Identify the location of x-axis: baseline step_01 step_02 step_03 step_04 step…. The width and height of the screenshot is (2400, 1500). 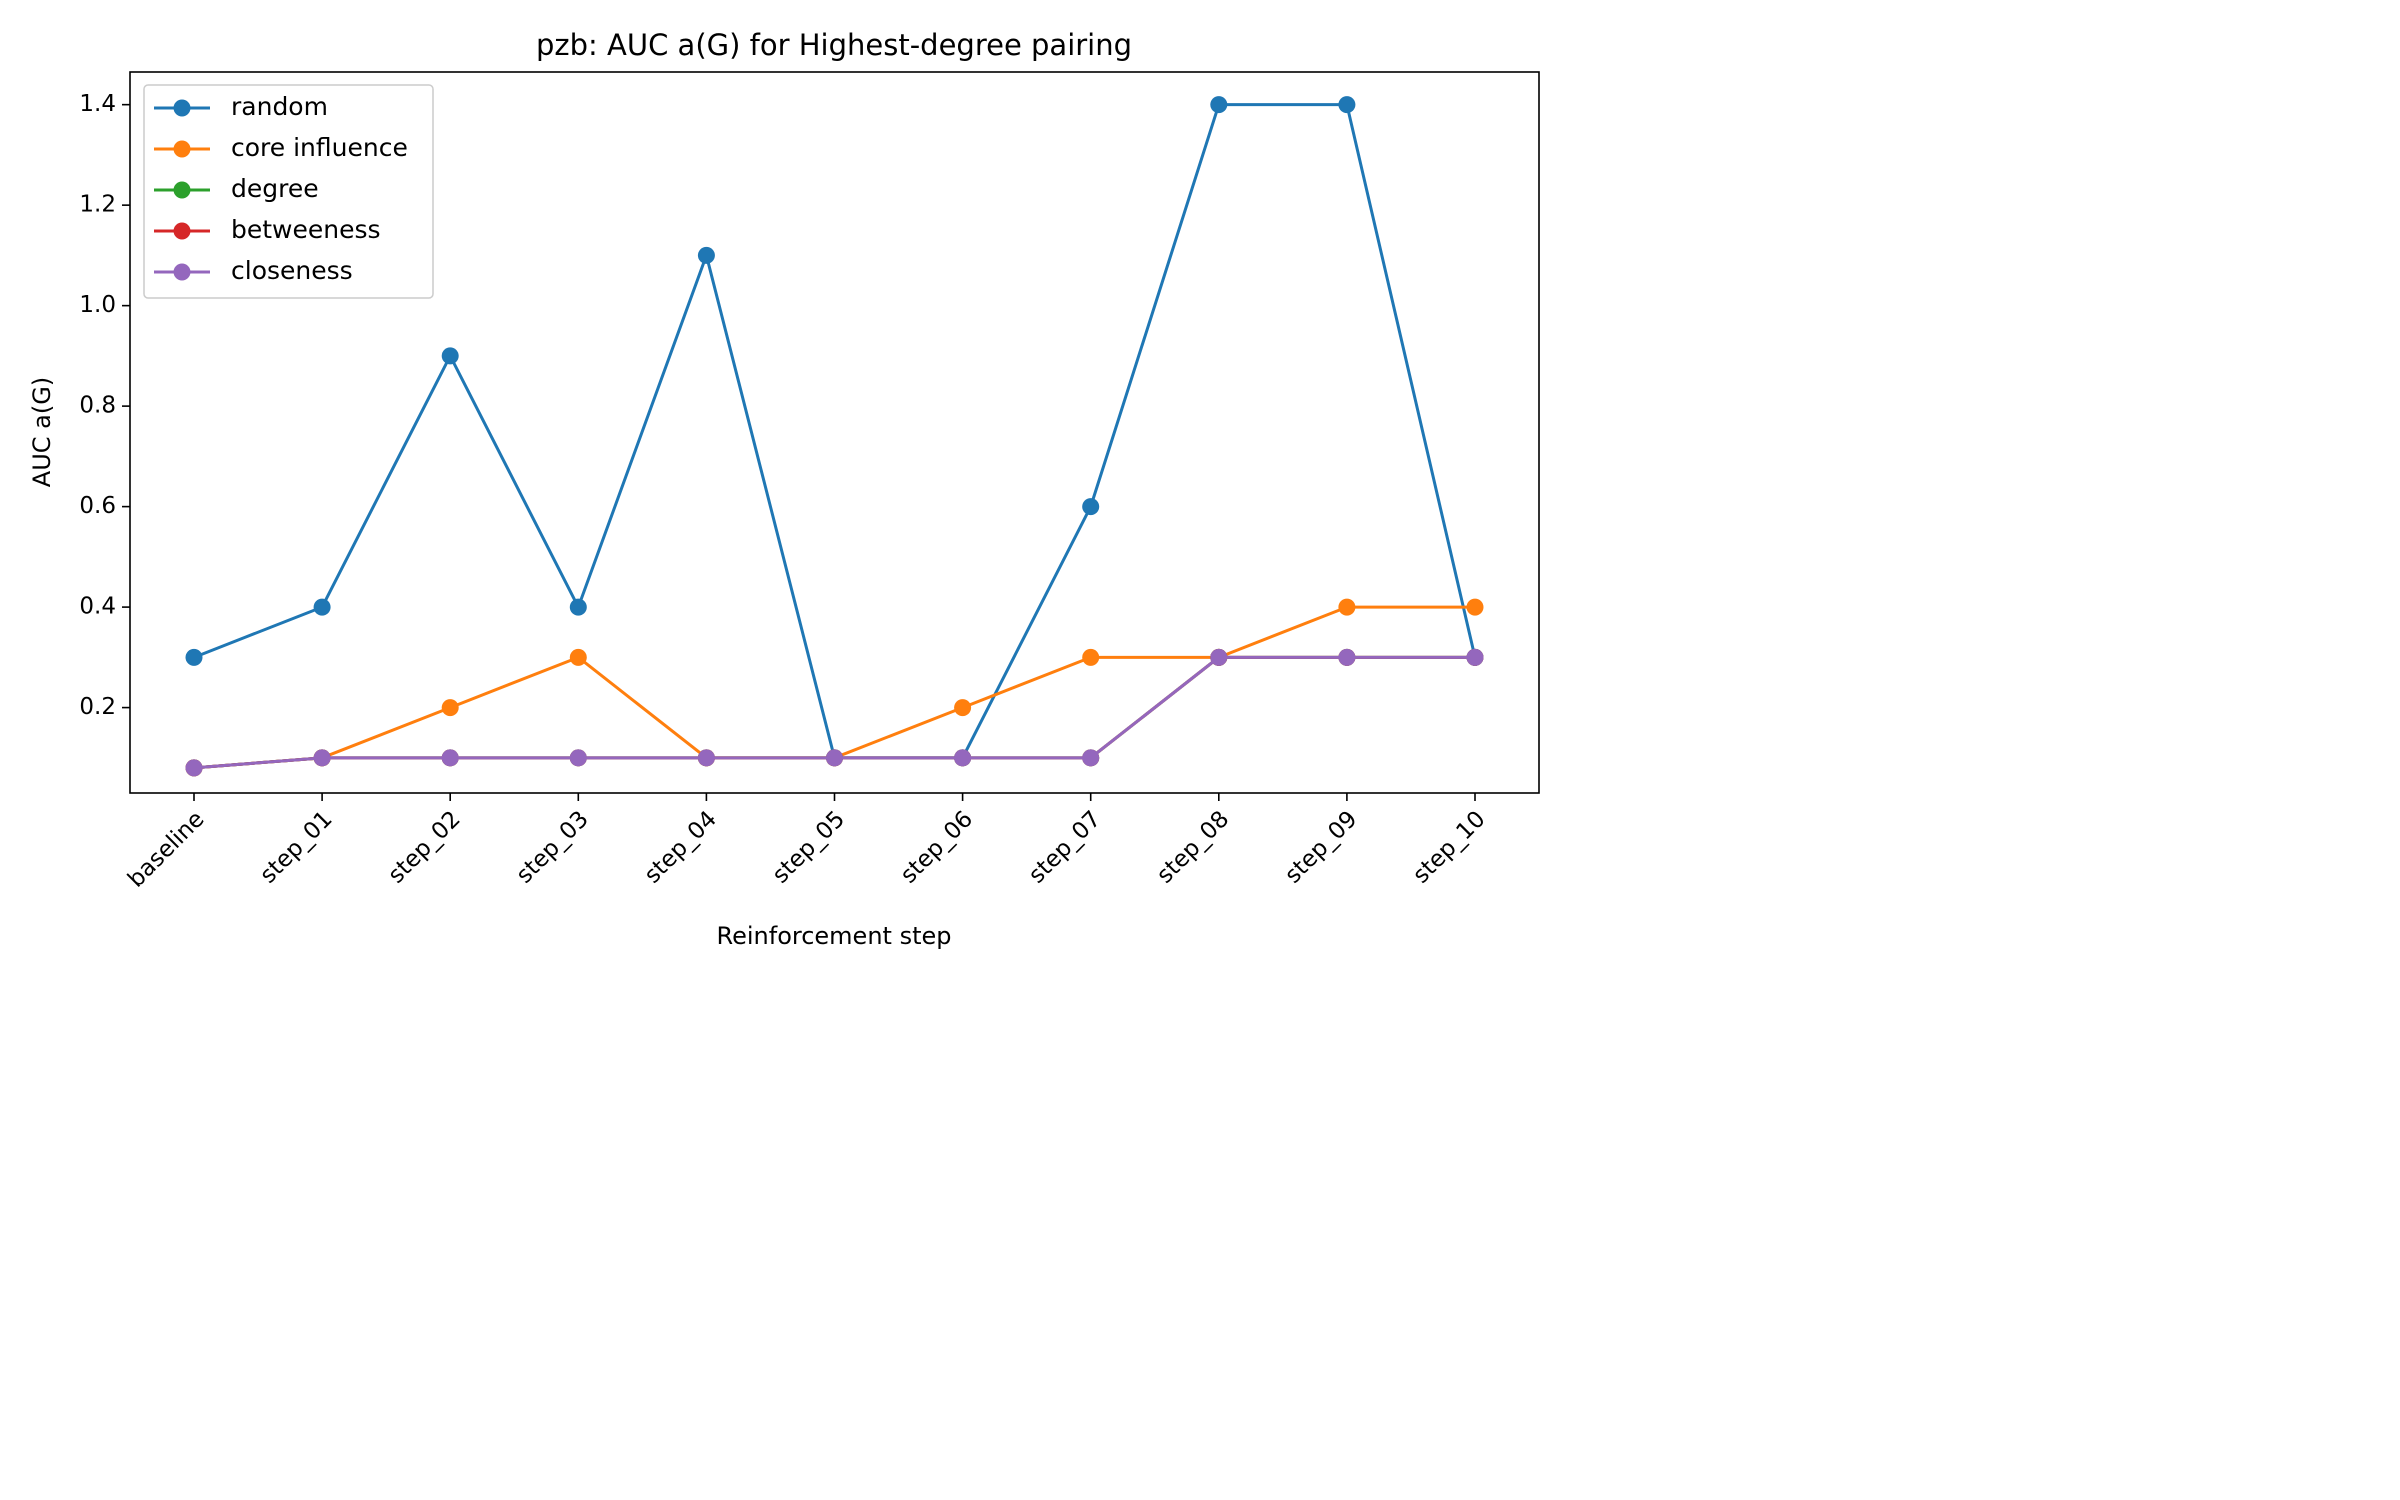
(807, 843).